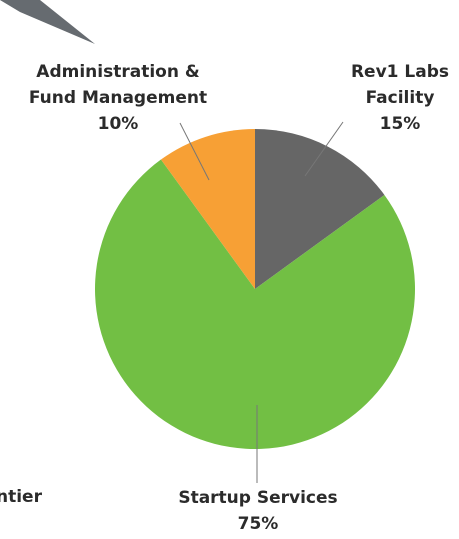 The image size is (459, 539). I want to click on value-label: 10%, so click(118, 124).